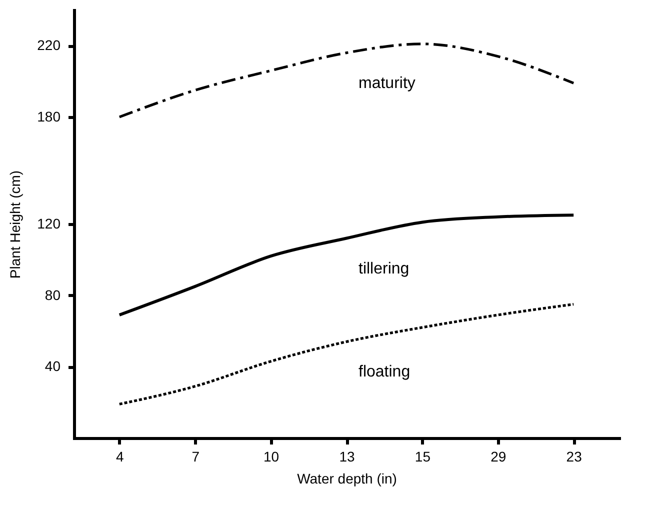 Image resolution: width=655 pixels, height=507 pixels. I want to click on x-tick-label: 13, so click(347, 456).